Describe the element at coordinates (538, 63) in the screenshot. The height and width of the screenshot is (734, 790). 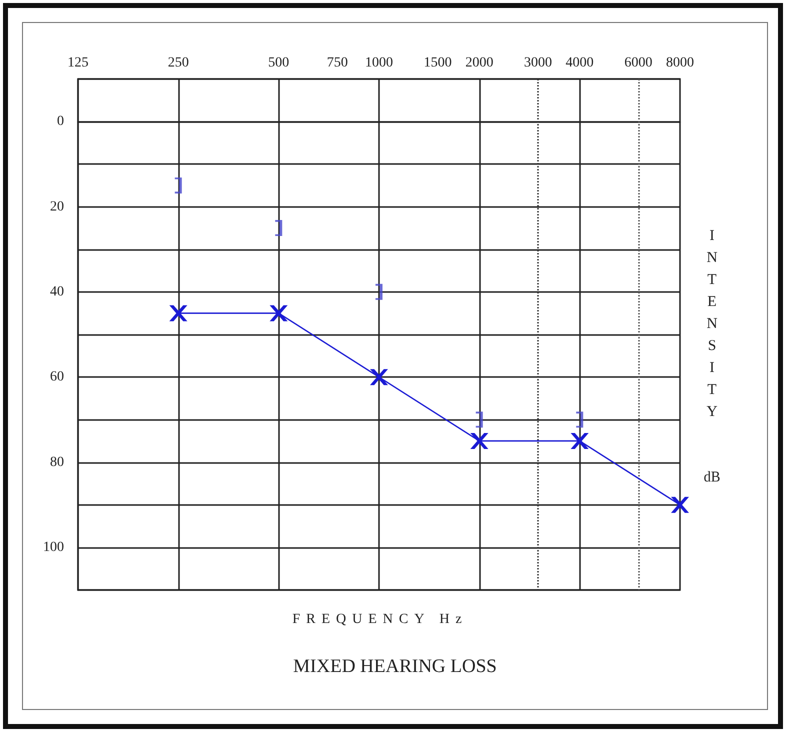
I see `x-tick-label: 3000` at that location.